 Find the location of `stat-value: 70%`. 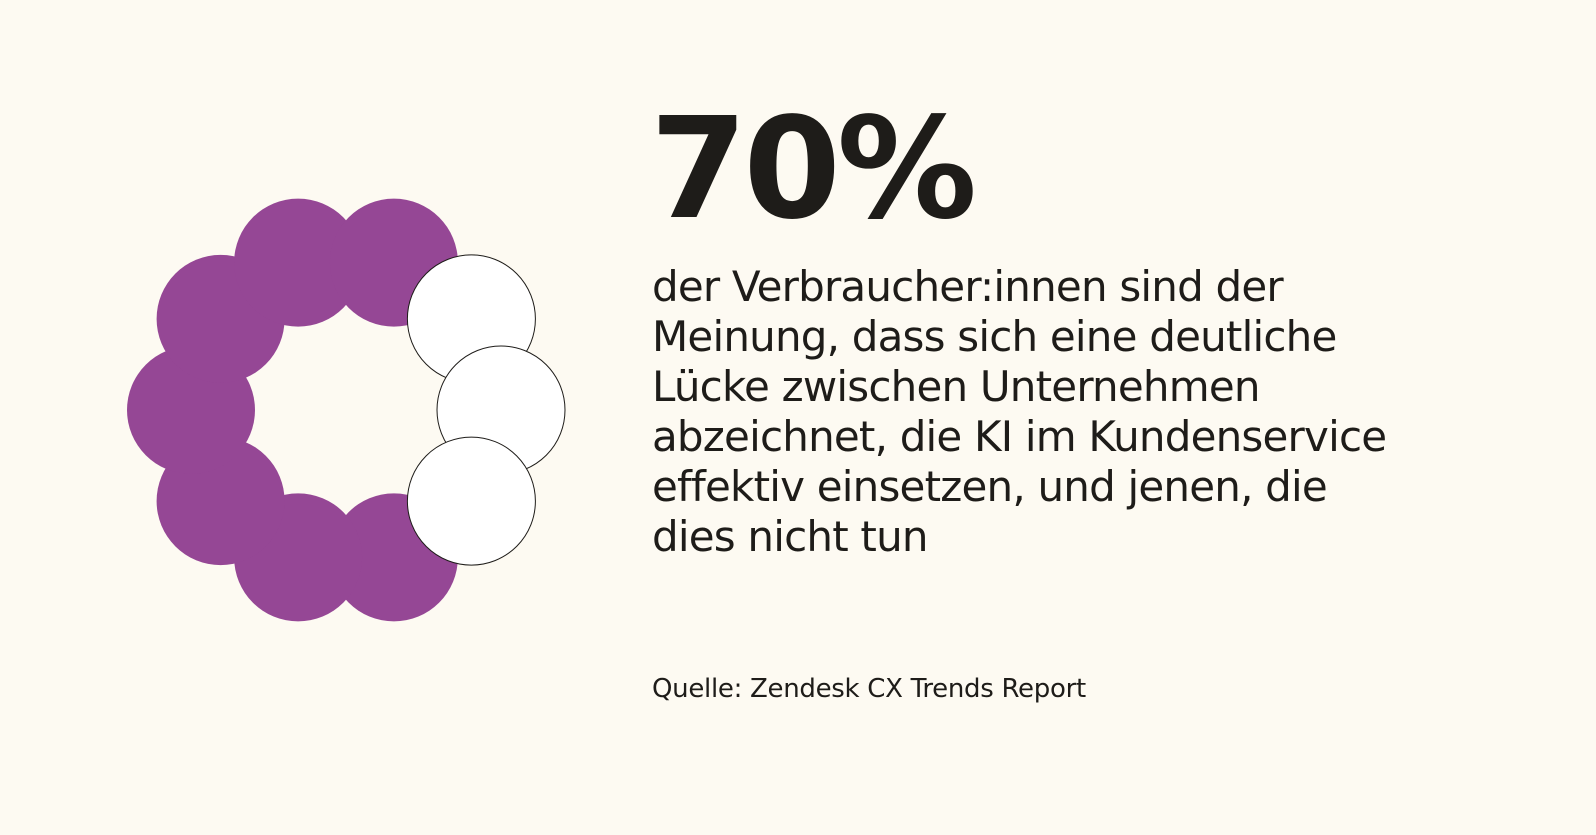

stat-value: 70% is located at coordinates (813, 169).